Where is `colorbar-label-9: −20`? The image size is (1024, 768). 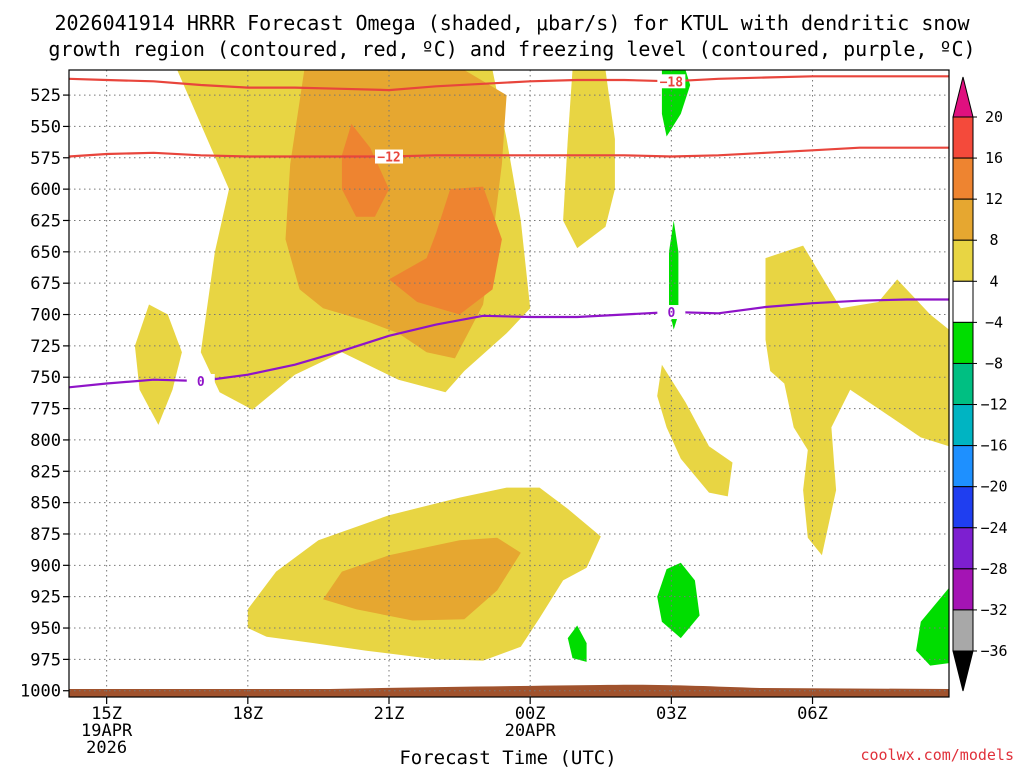
colorbar-label-9: −20 is located at coordinates (993, 487).